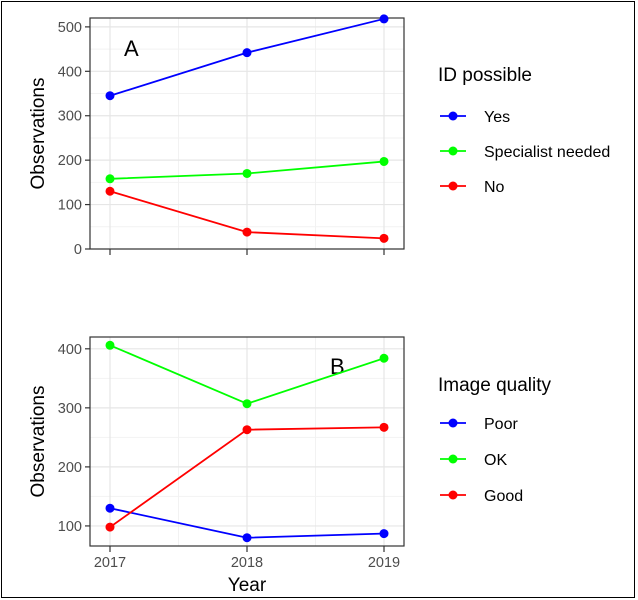 The width and height of the screenshot is (638, 600). What do you see at coordinates (495, 460) in the screenshot?
I see `legend-label-ok: OK` at bounding box center [495, 460].